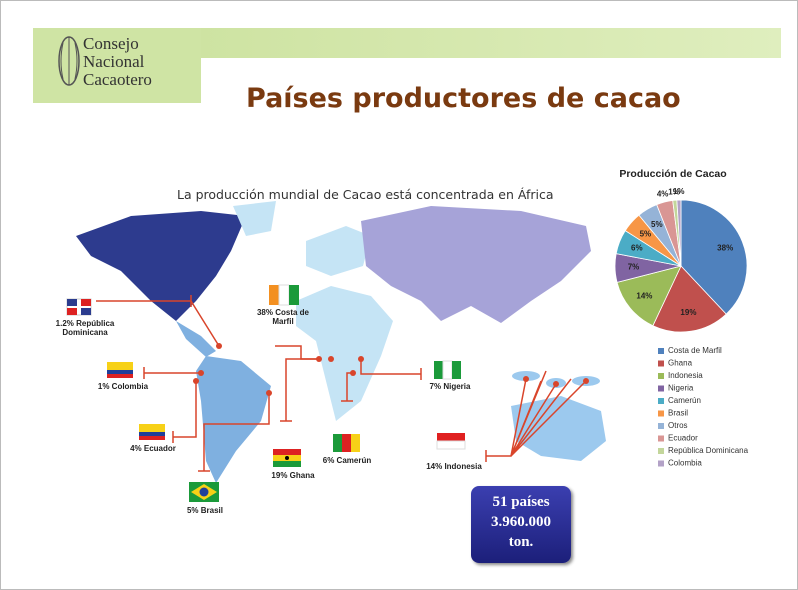 The width and height of the screenshot is (798, 590). Describe the element at coordinates (681, 388) in the screenshot. I see `legend-label: Nigeria` at that location.